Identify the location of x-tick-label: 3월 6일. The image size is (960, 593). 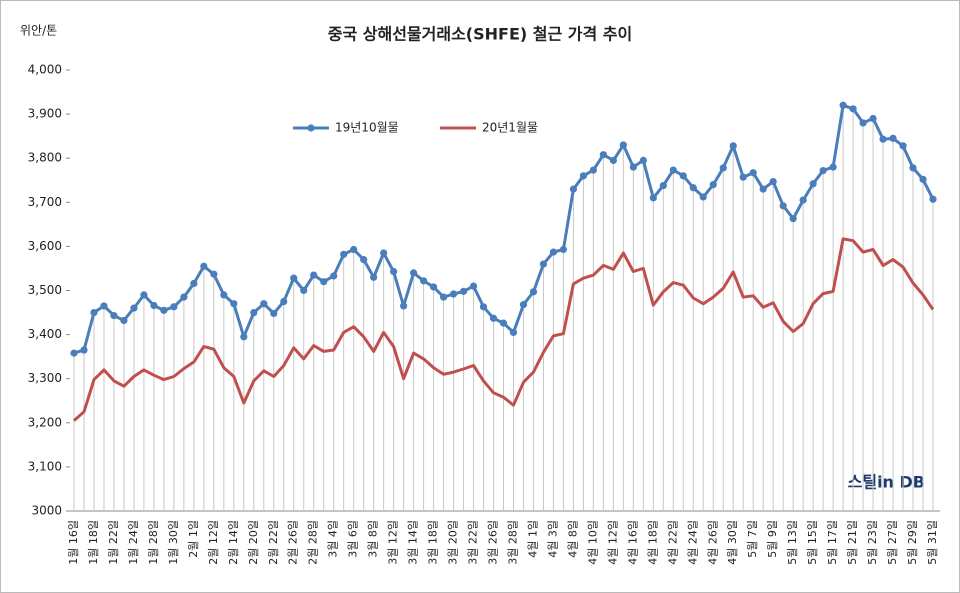
(353, 539).